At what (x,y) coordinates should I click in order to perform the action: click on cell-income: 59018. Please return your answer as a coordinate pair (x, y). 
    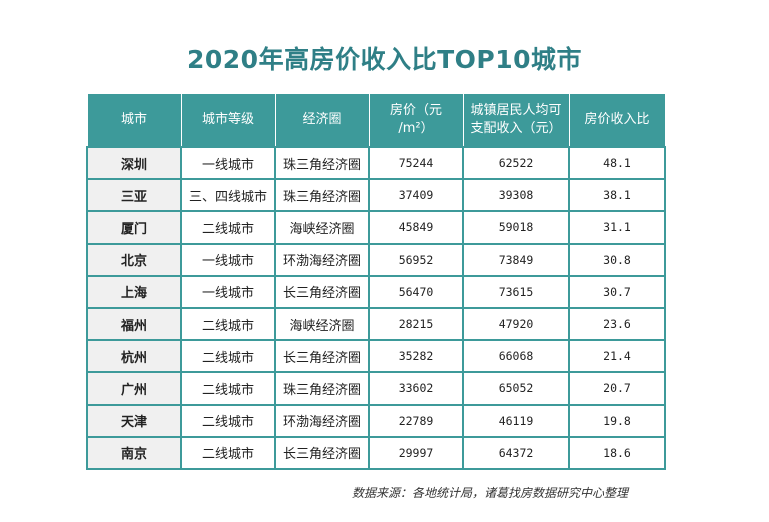
    Looking at the image, I should click on (516, 227).